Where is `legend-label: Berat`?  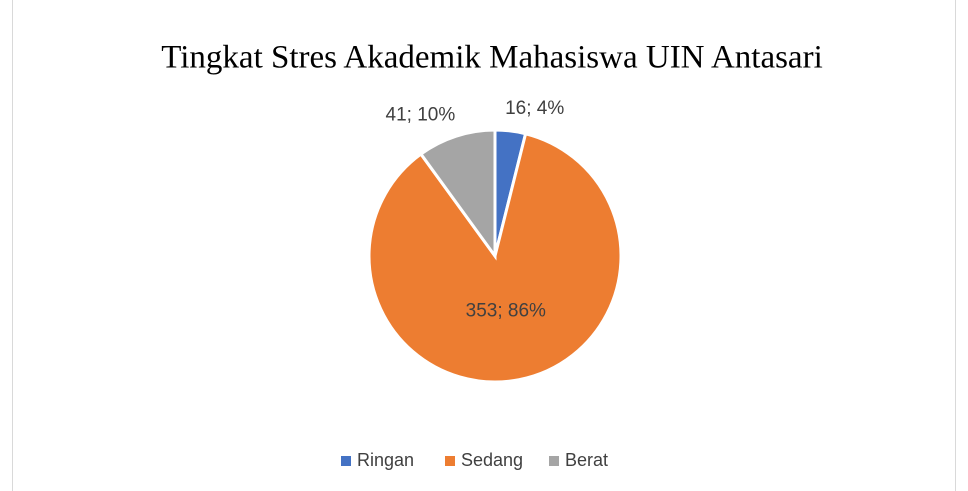 legend-label: Berat is located at coordinates (586, 460).